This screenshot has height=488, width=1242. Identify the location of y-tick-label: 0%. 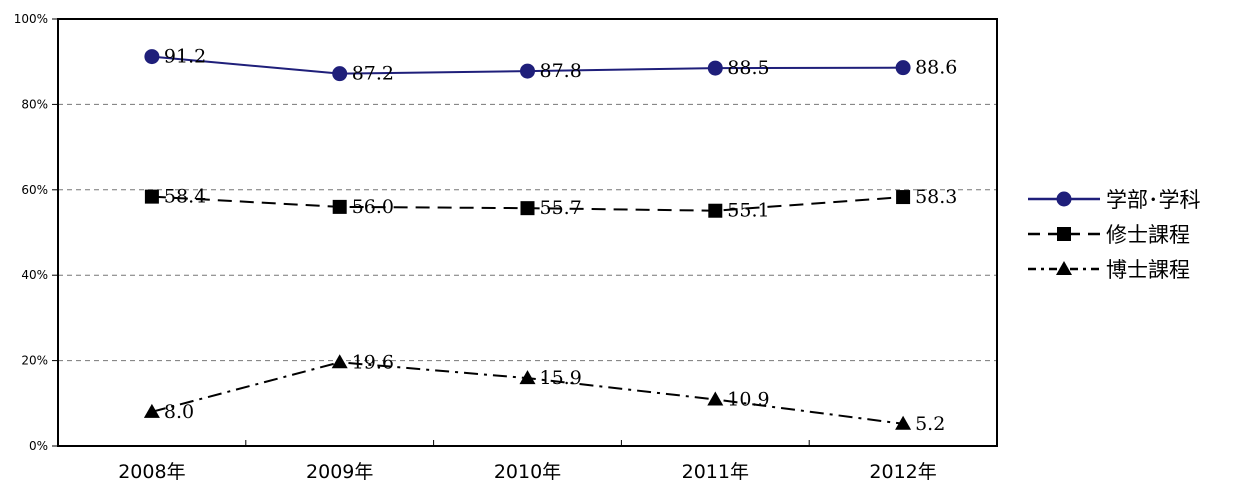
(38, 446).